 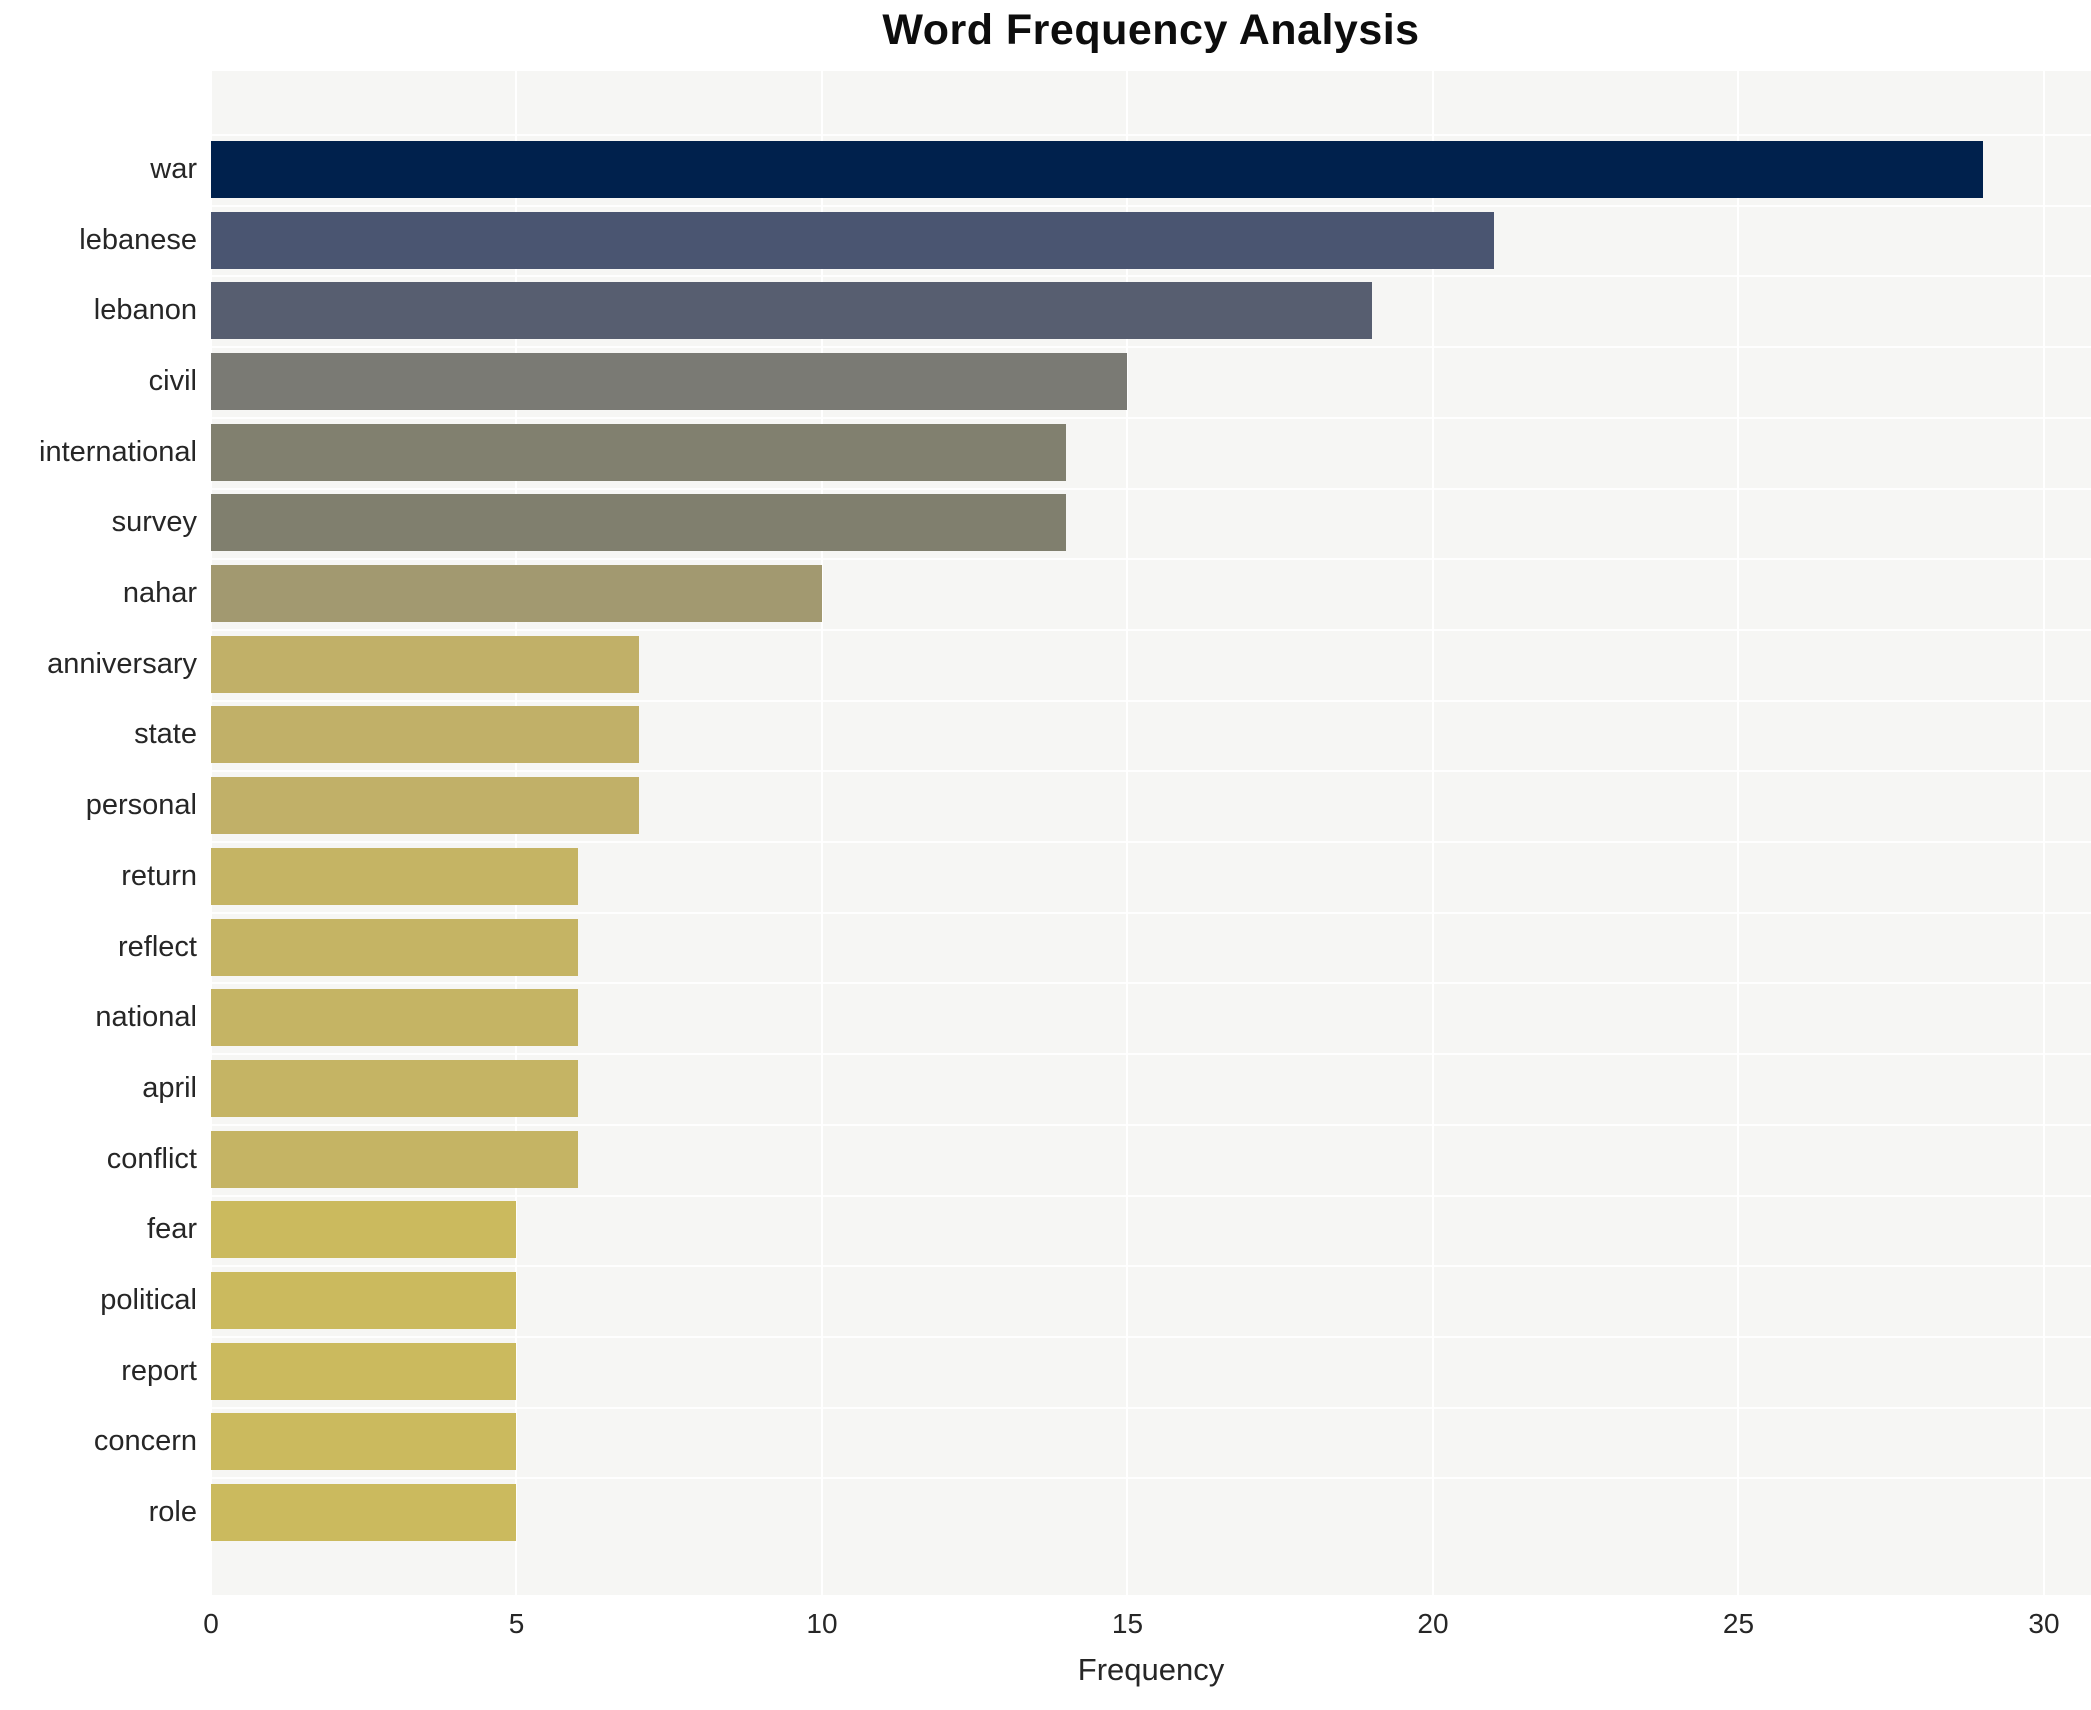 What do you see at coordinates (1433, 1623) in the screenshot?
I see `x-tick-20: 20` at bounding box center [1433, 1623].